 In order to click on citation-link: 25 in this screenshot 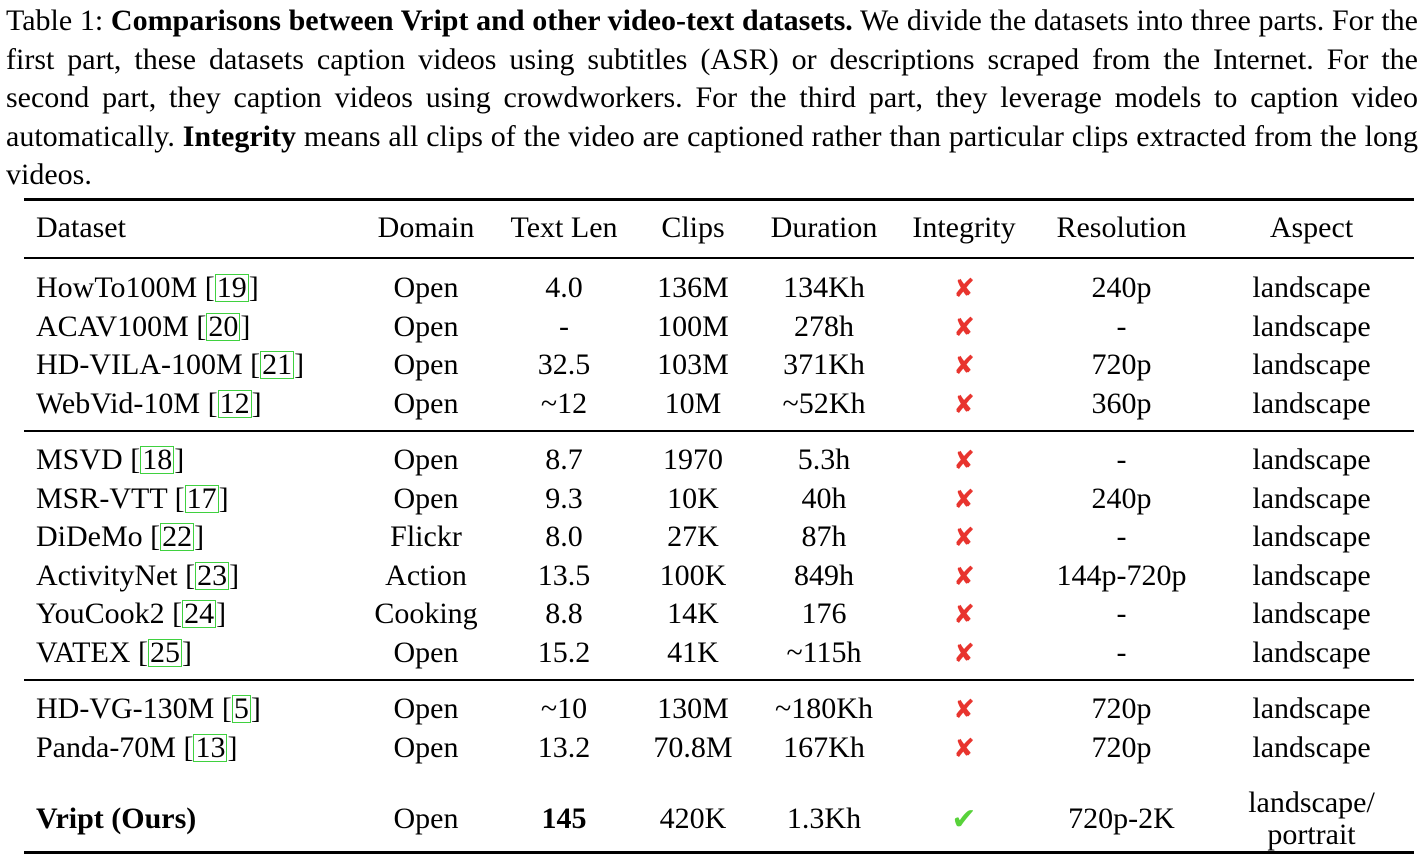, I will do `click(164, 652)`.